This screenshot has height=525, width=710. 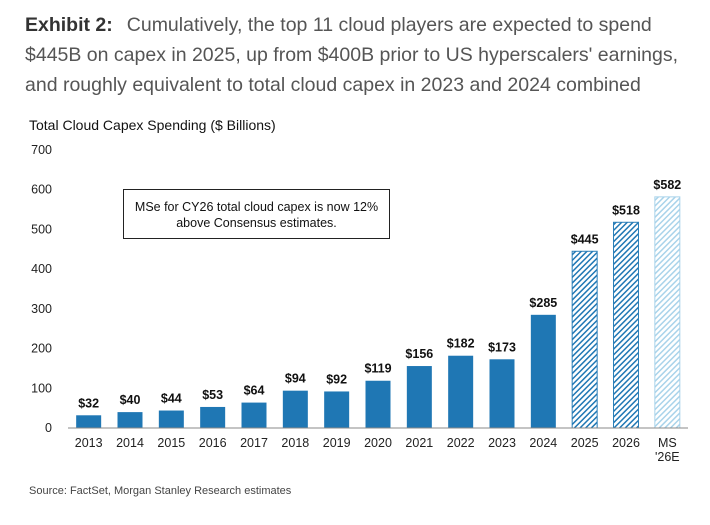 I want to click on data-label: $445, so click(x=585, y=239).